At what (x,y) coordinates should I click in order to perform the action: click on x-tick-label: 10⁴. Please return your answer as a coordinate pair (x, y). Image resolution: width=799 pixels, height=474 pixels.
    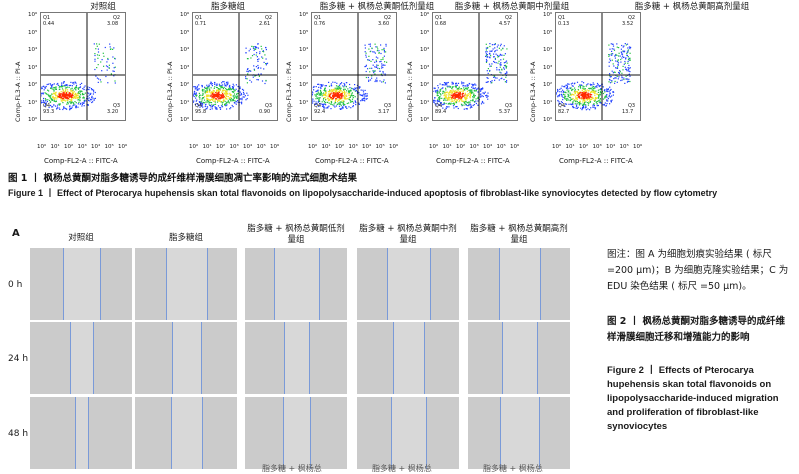
    Looking at the image, I should click on (247, 147).